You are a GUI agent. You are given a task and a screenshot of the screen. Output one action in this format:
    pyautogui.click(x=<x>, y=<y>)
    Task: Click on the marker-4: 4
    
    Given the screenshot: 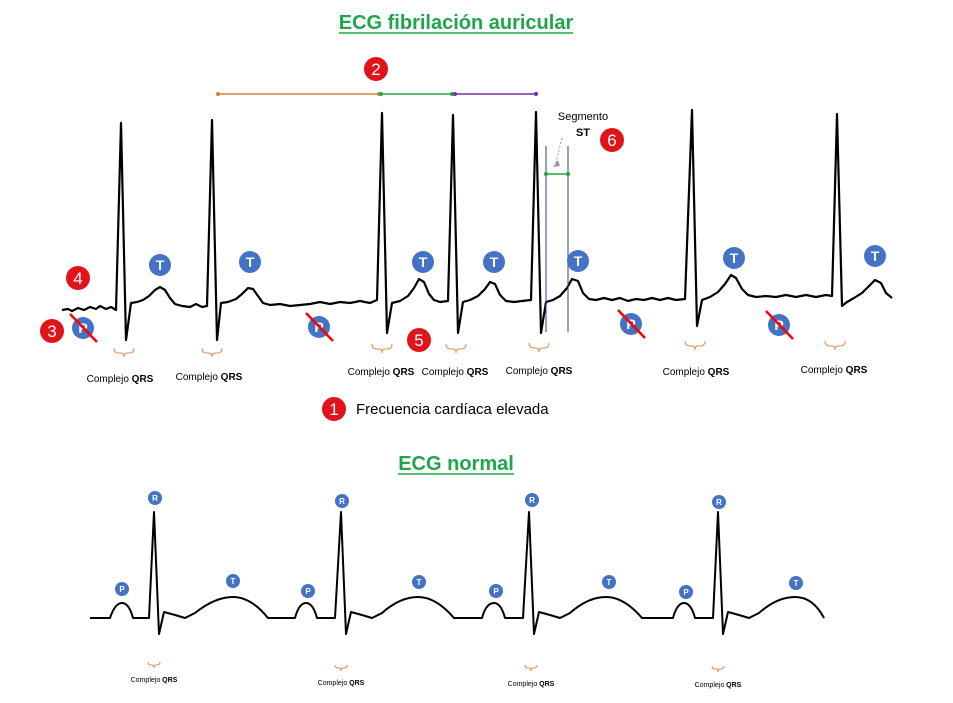 What is the action you would take?
    pyautogui.click(x=78, y=278)
    